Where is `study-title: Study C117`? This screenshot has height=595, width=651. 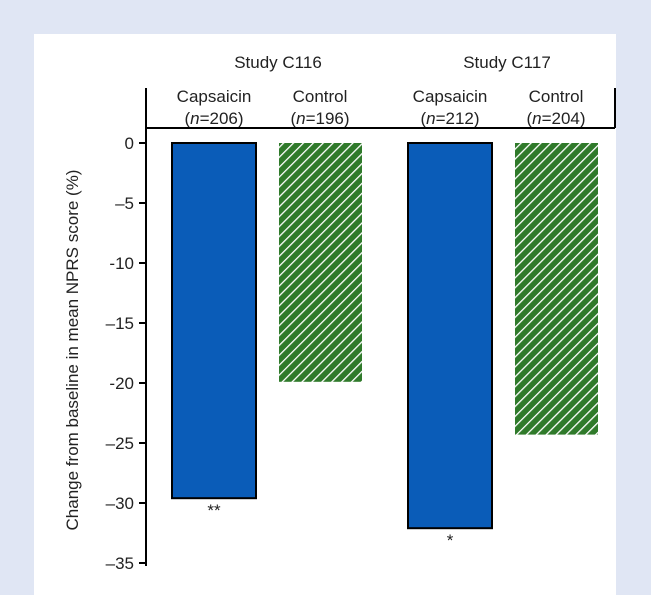
study-title: Study C117 is located at coordinates (507, 62).